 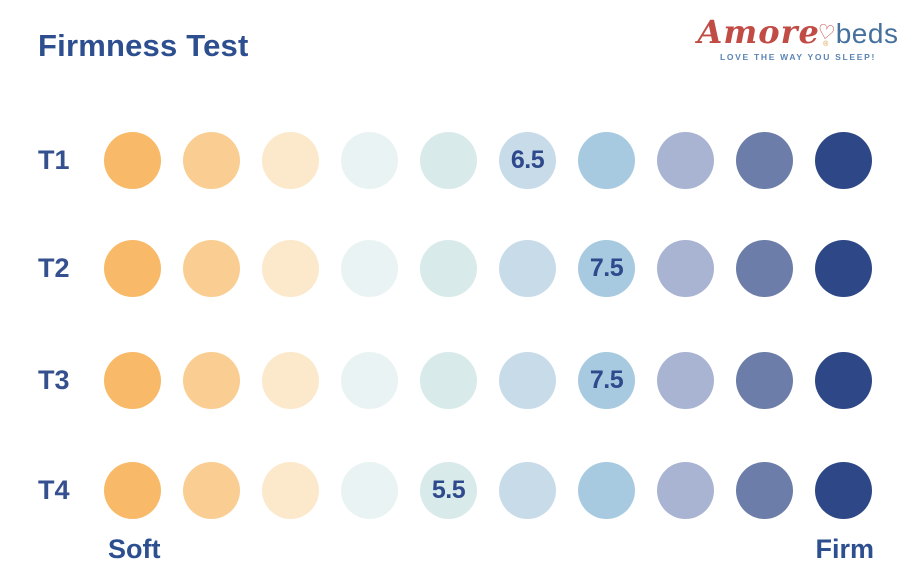 I want to click on row-label: T1, so click(x=54, y=159).